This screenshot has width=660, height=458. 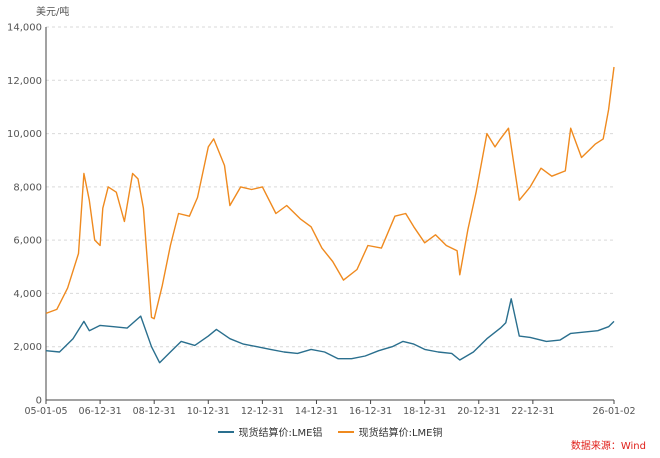 I want to click on y-tick-label: 0, so click(x=39, y=401).